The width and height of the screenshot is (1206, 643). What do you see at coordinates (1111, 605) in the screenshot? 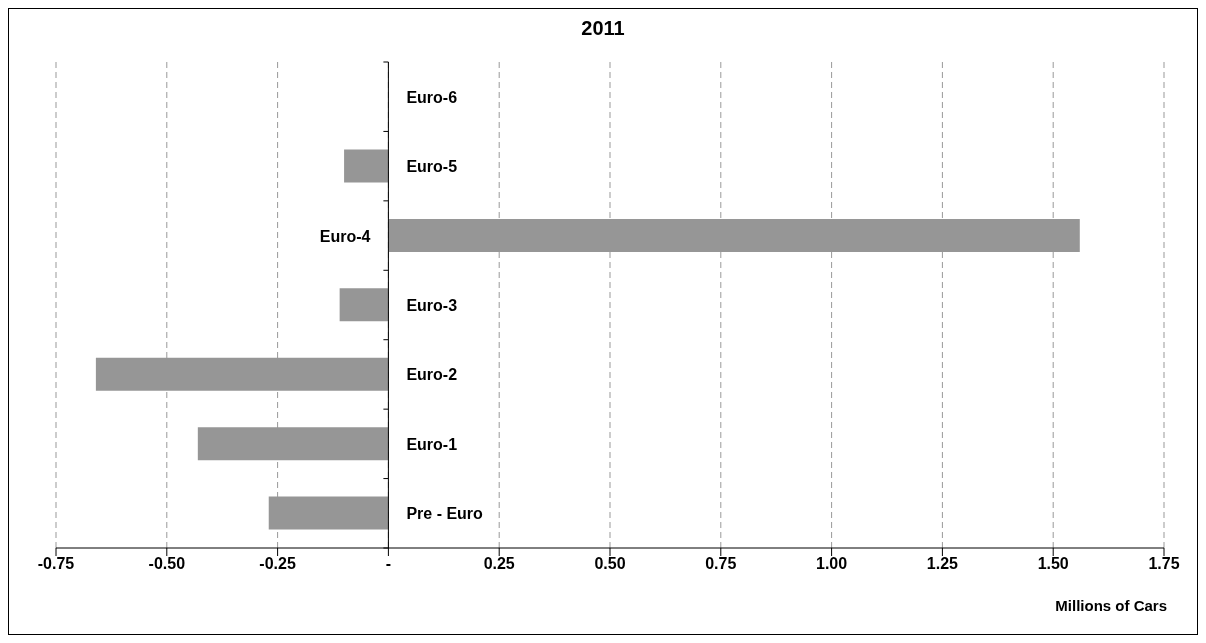
I see `x-axis-title: Millions of Cars` at bounding box center [1111, 605].